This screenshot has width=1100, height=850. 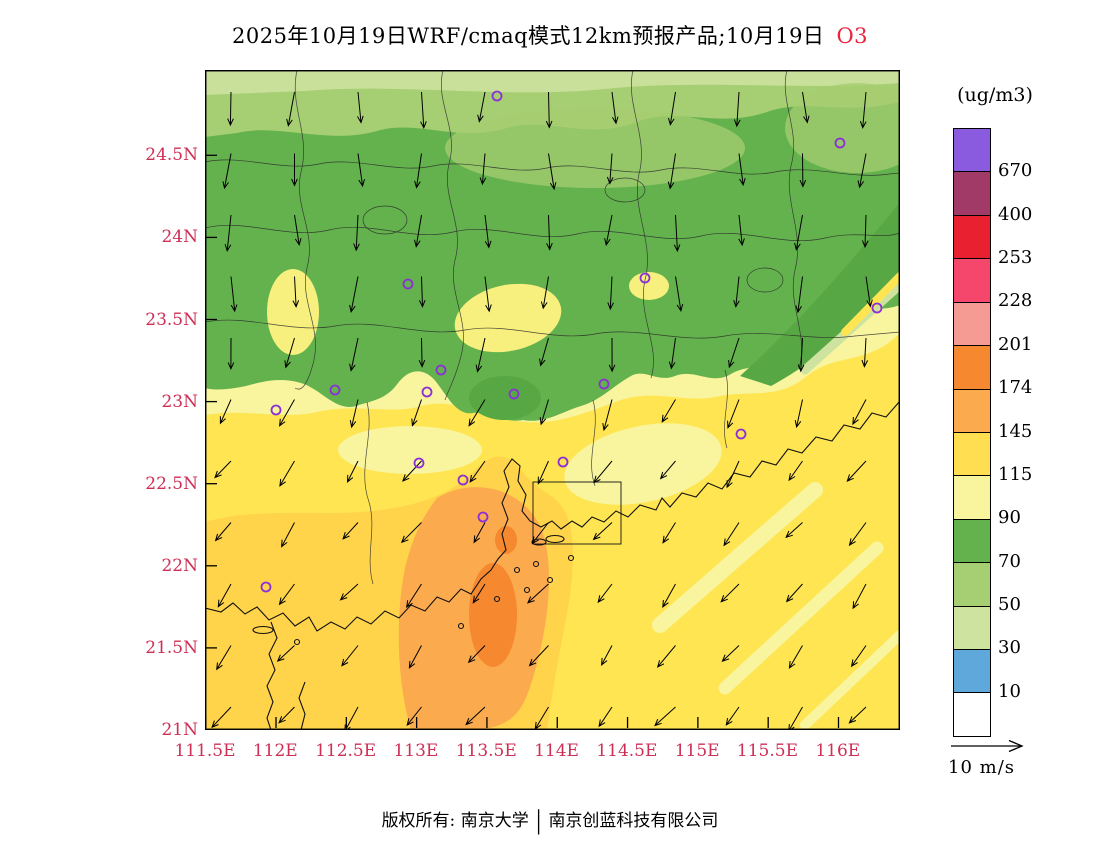 What do you see at coordinates (171, 155) in the screenshot?
I see `lat-tick-label: 24.5N` at bounding box center [171, 155].